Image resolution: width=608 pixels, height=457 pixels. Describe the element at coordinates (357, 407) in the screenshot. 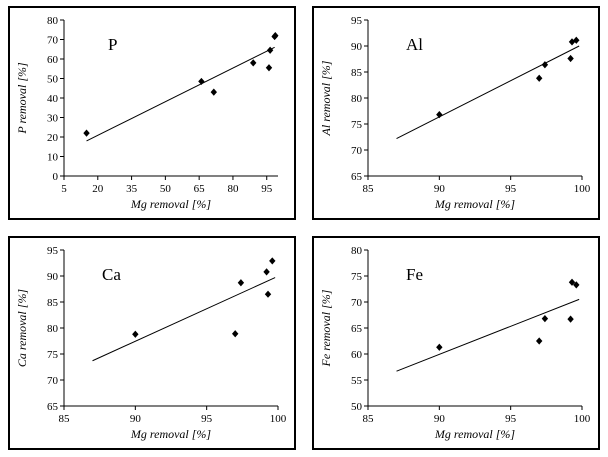

I see `y-tick-label-fe: 50` at that location.